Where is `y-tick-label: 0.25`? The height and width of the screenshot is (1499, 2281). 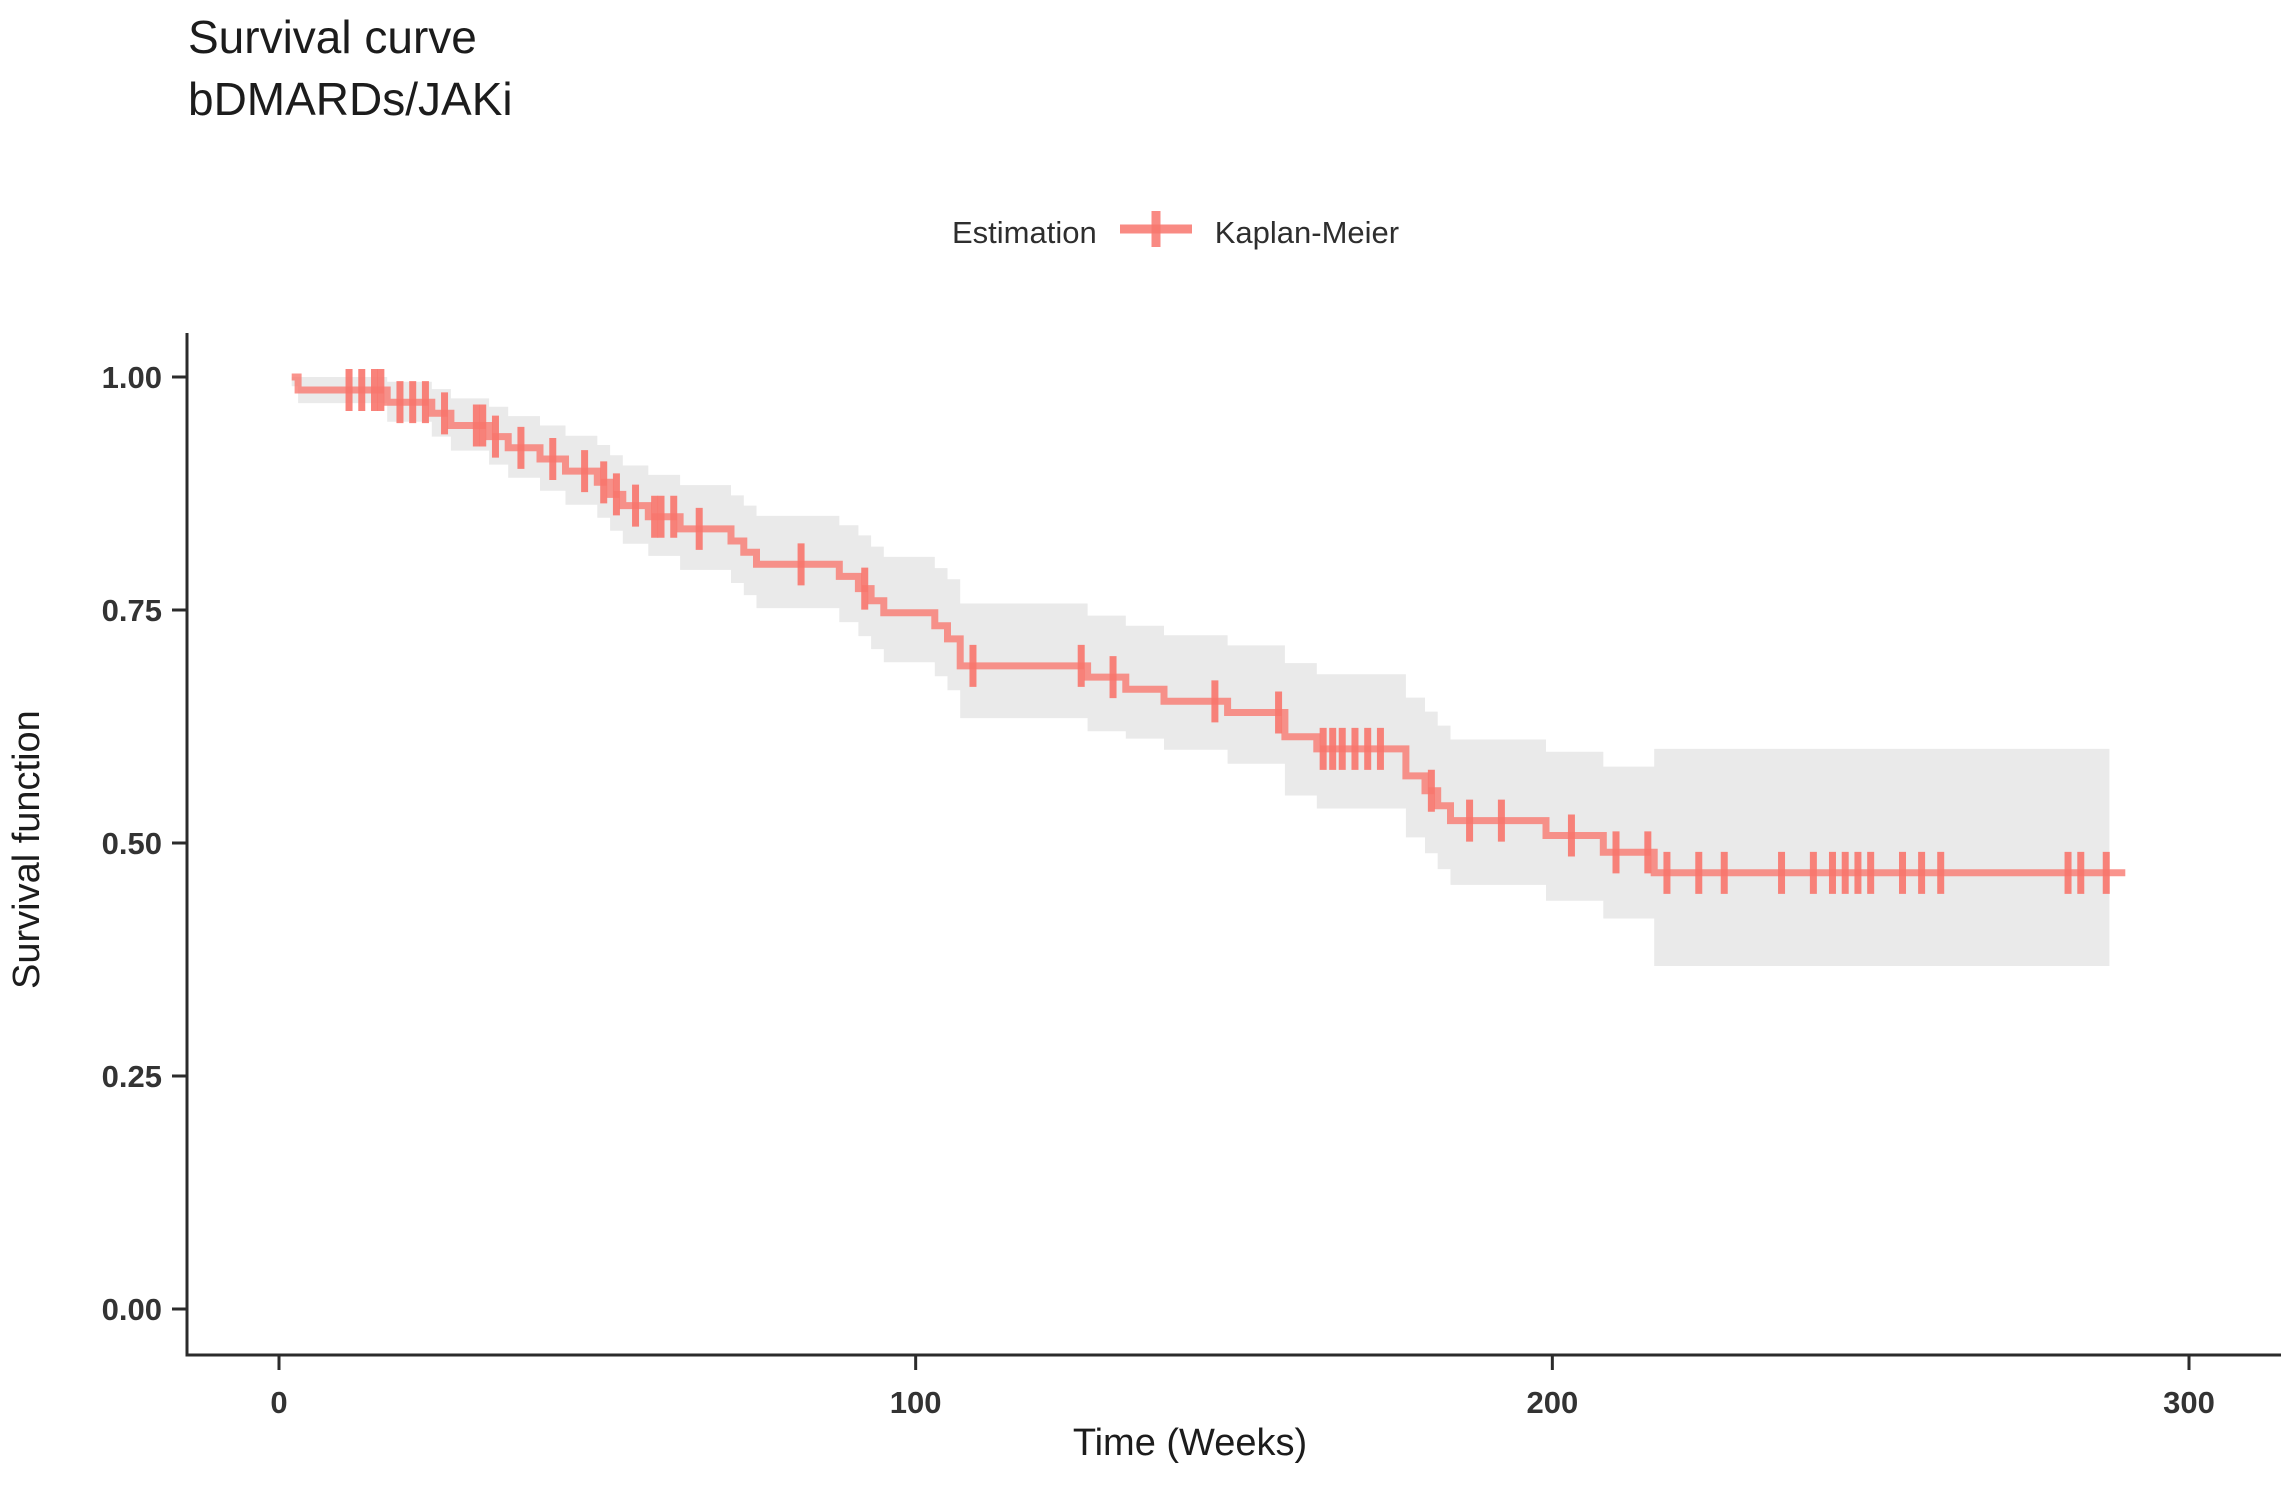
y-tick-label: 0.25 is located at coordinates (132, 1076).